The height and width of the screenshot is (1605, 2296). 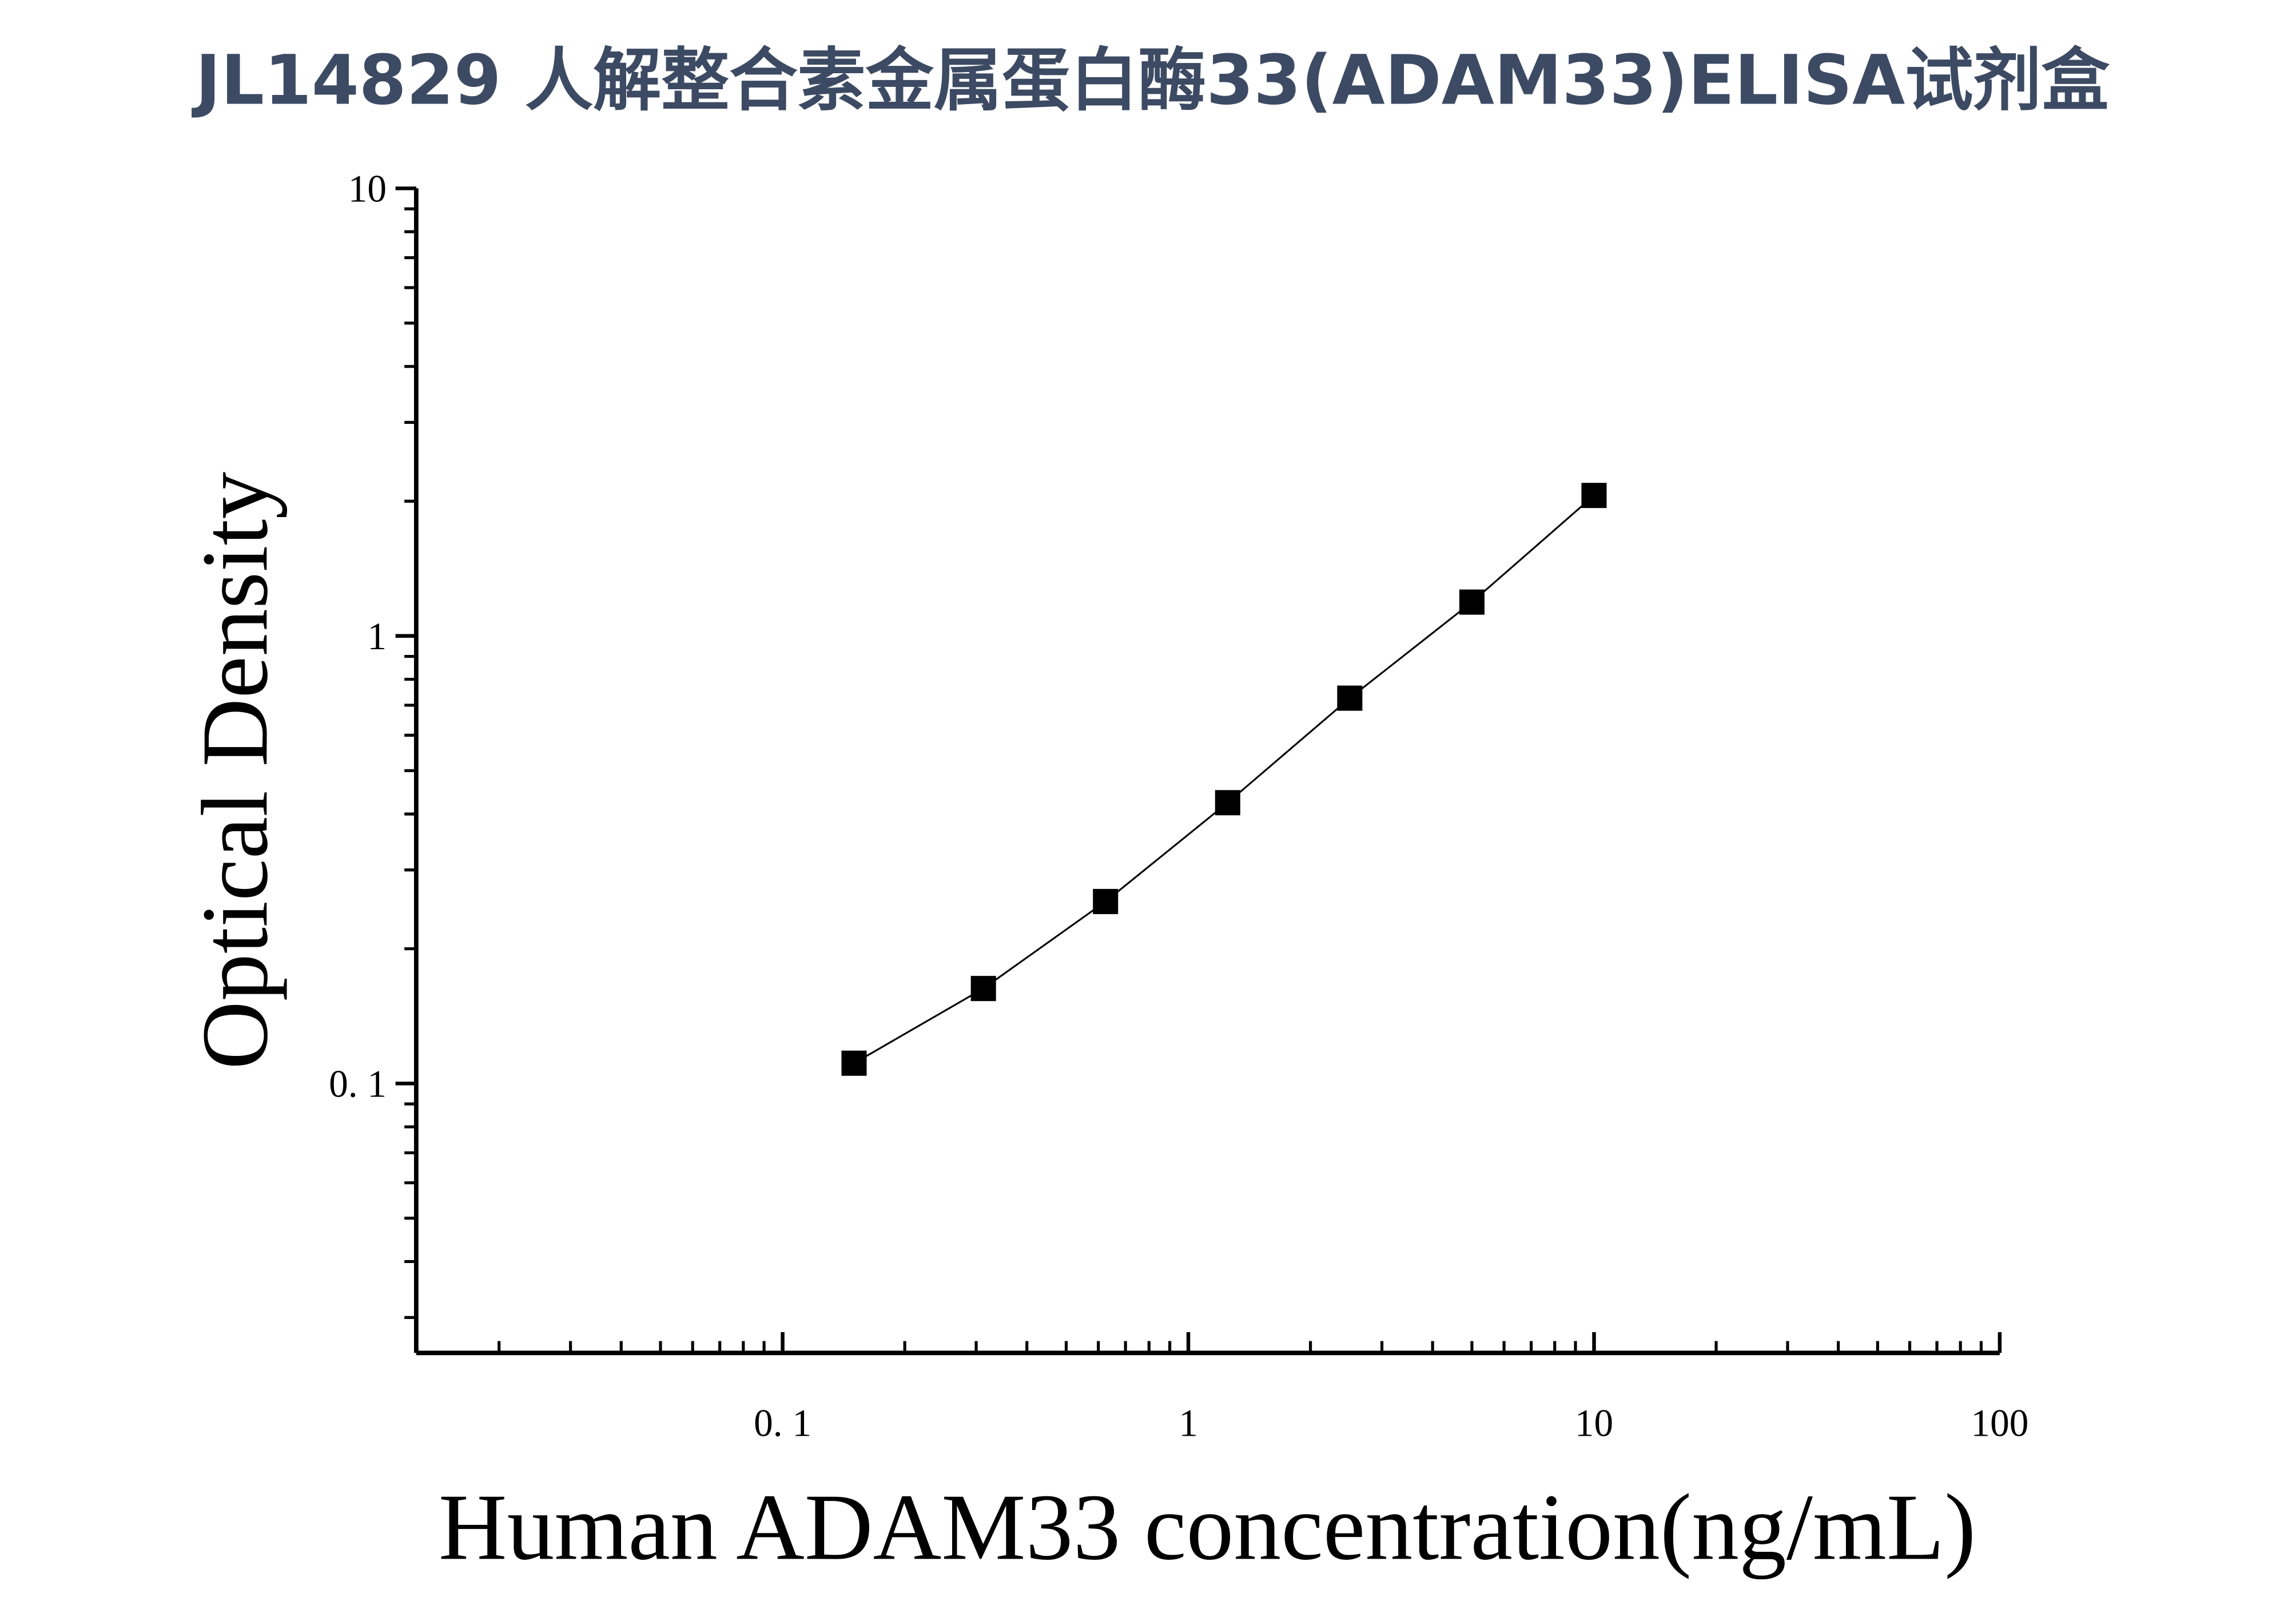 What do you see at coordinates (1594, 1422) in the screenshot?
I see `x-tick-label: 10` at bounding box center [1594, 1422].